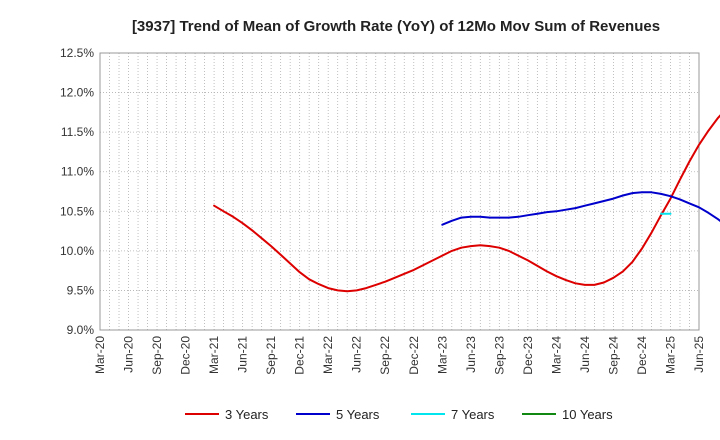  I want to click on x-tick-label: Mar-25, so click(670, 355).